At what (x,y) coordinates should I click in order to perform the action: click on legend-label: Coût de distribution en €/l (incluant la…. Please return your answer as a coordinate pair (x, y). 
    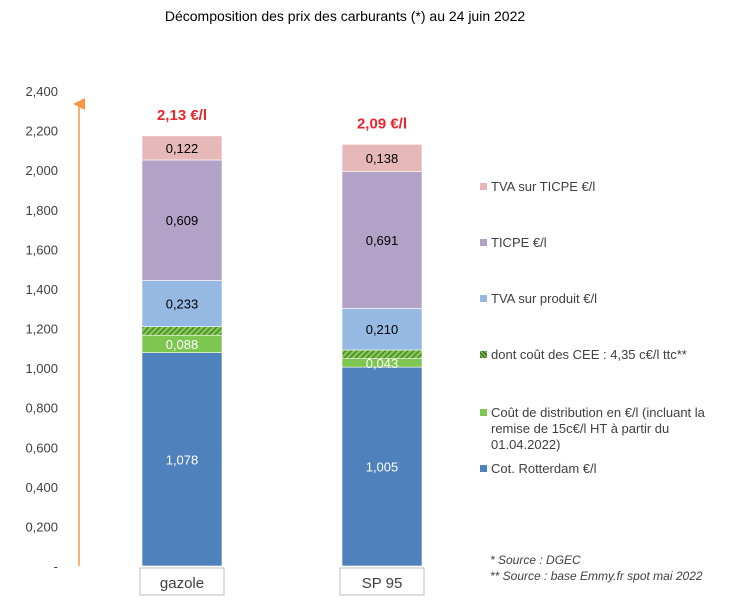
    Looking at the image, I should click on (598, 428).